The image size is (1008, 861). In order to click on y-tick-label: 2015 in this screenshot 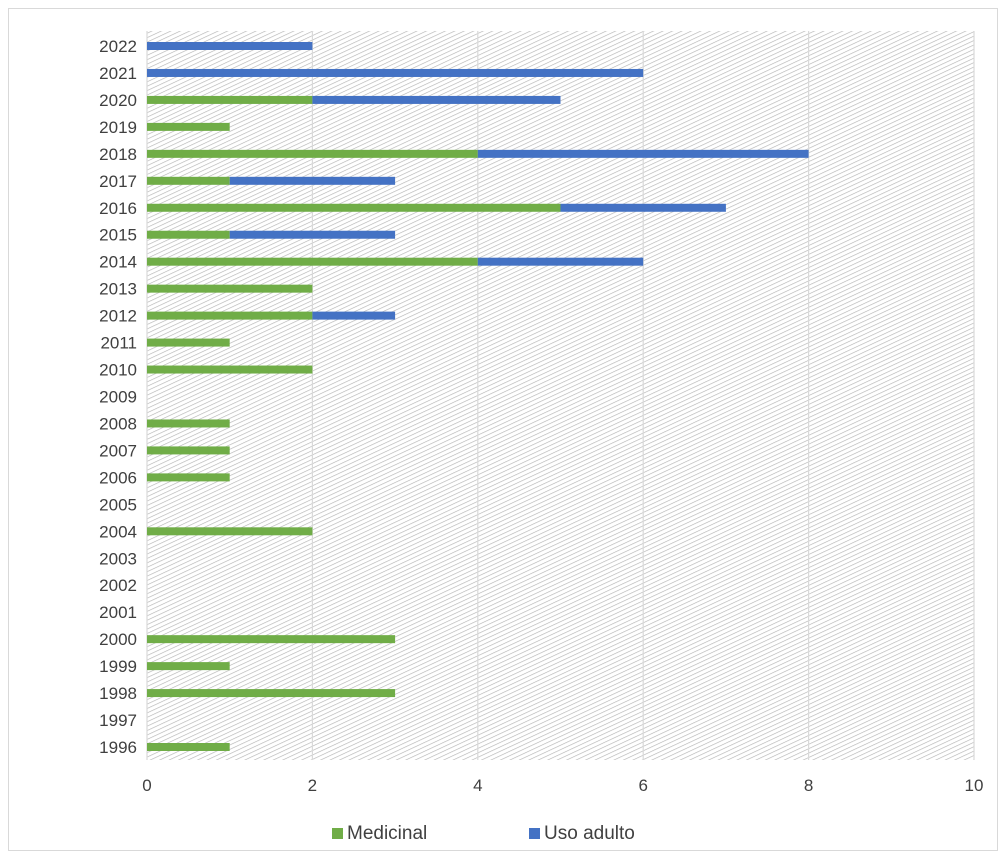, I will do `click(118, 235)`.